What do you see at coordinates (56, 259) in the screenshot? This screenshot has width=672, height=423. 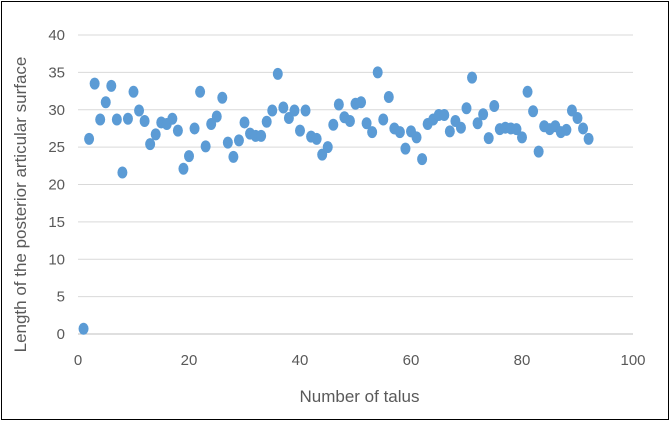 I see `y-tick-label: 10` at bounding box center [56, 259].